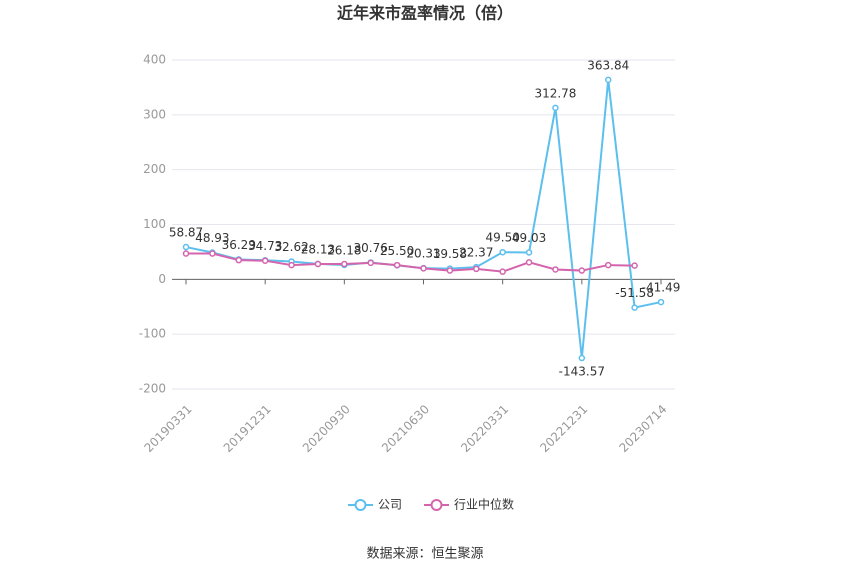 This screenshot has width=850, height=575. What do you see at coordinates (375, 505) in the screenshot?
I see `legend-item: 公司` at bounding box center [375, 505].